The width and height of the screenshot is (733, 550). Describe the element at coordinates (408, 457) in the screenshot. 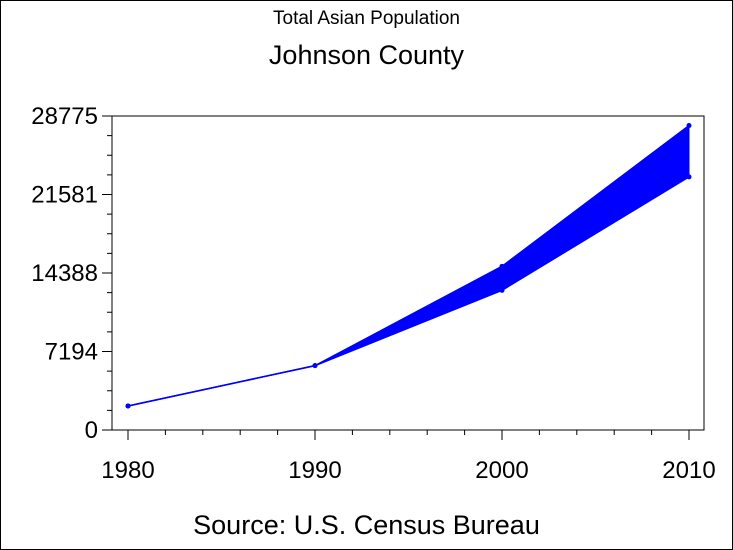

I see `x-axis: 1980 1990 2000 2010` at that location.